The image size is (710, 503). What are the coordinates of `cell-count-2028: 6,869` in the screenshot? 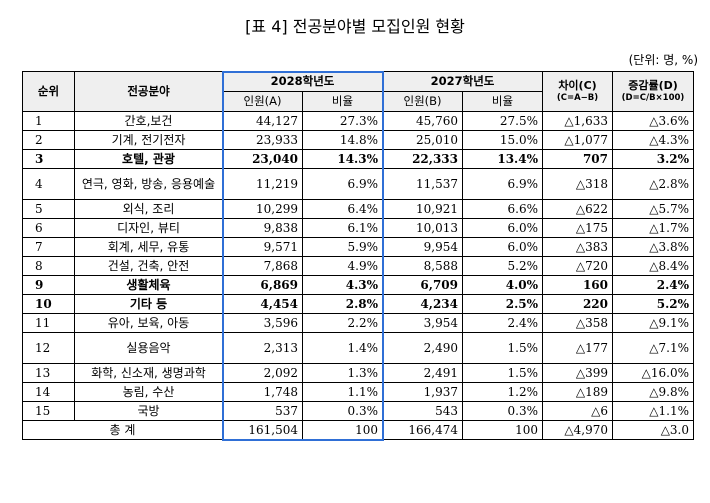 It's located at (262, 285).